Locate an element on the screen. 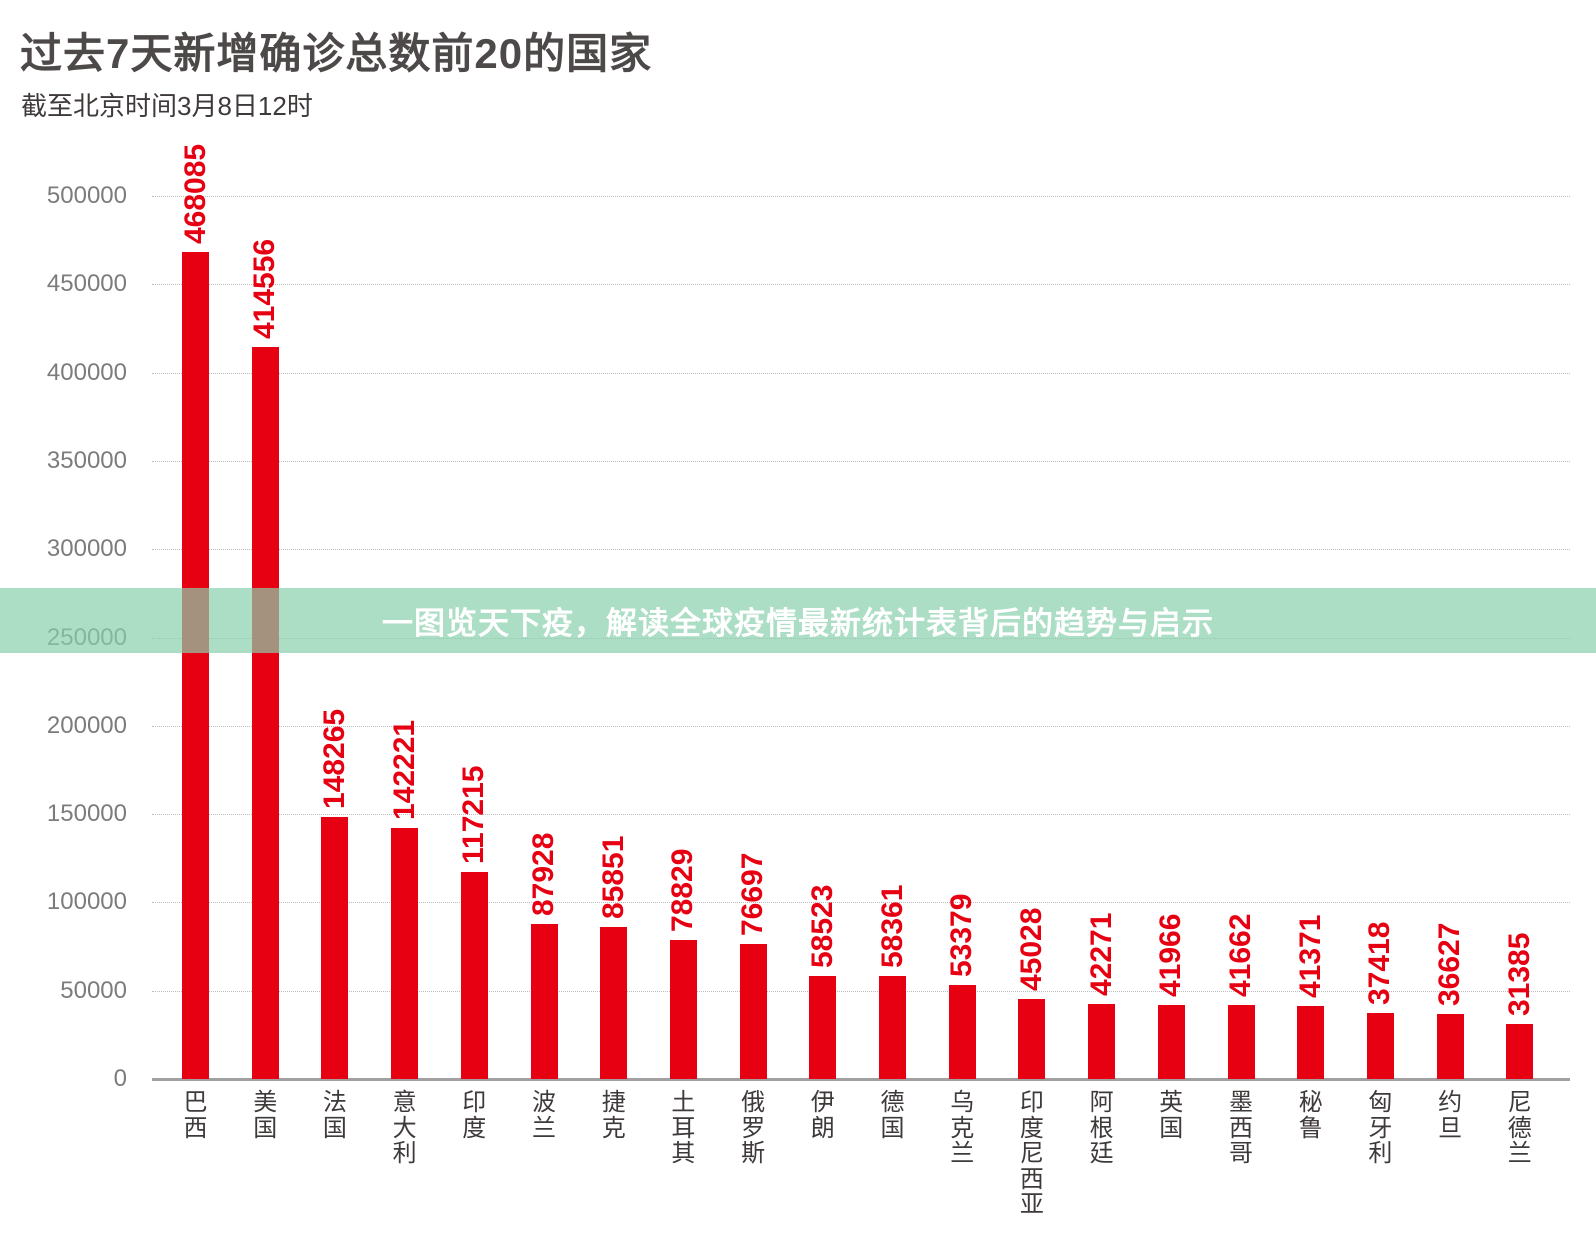 The width and height of the screenshot is (1596, 1242). category-label: 乌 克 兰 is located at coordinates (962, 1128).